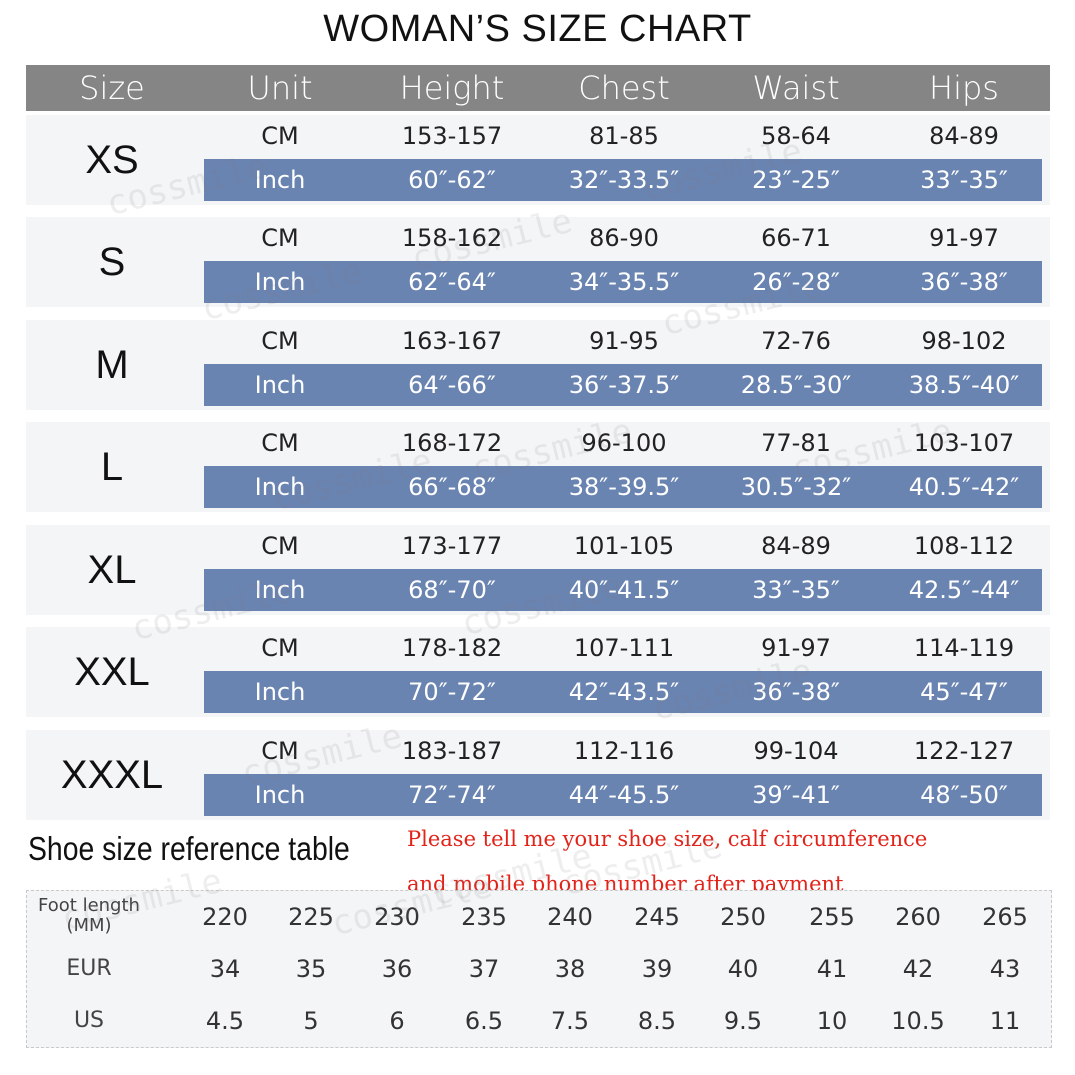 The image size is (1075, 1075). What do you see at coordinates (225, 969) in the screenshot?
I see `eur-value-cell: 34` at bounding box center [225, 969].